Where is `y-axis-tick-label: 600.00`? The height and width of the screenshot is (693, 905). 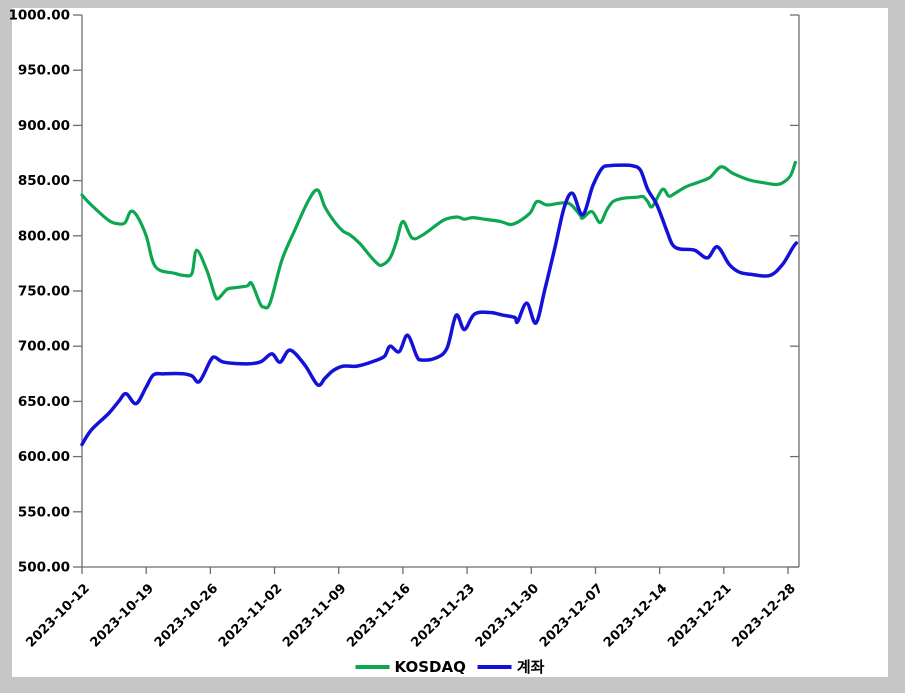
y-axis-tick-label: 600.00 is located at coordinates (44, 457).